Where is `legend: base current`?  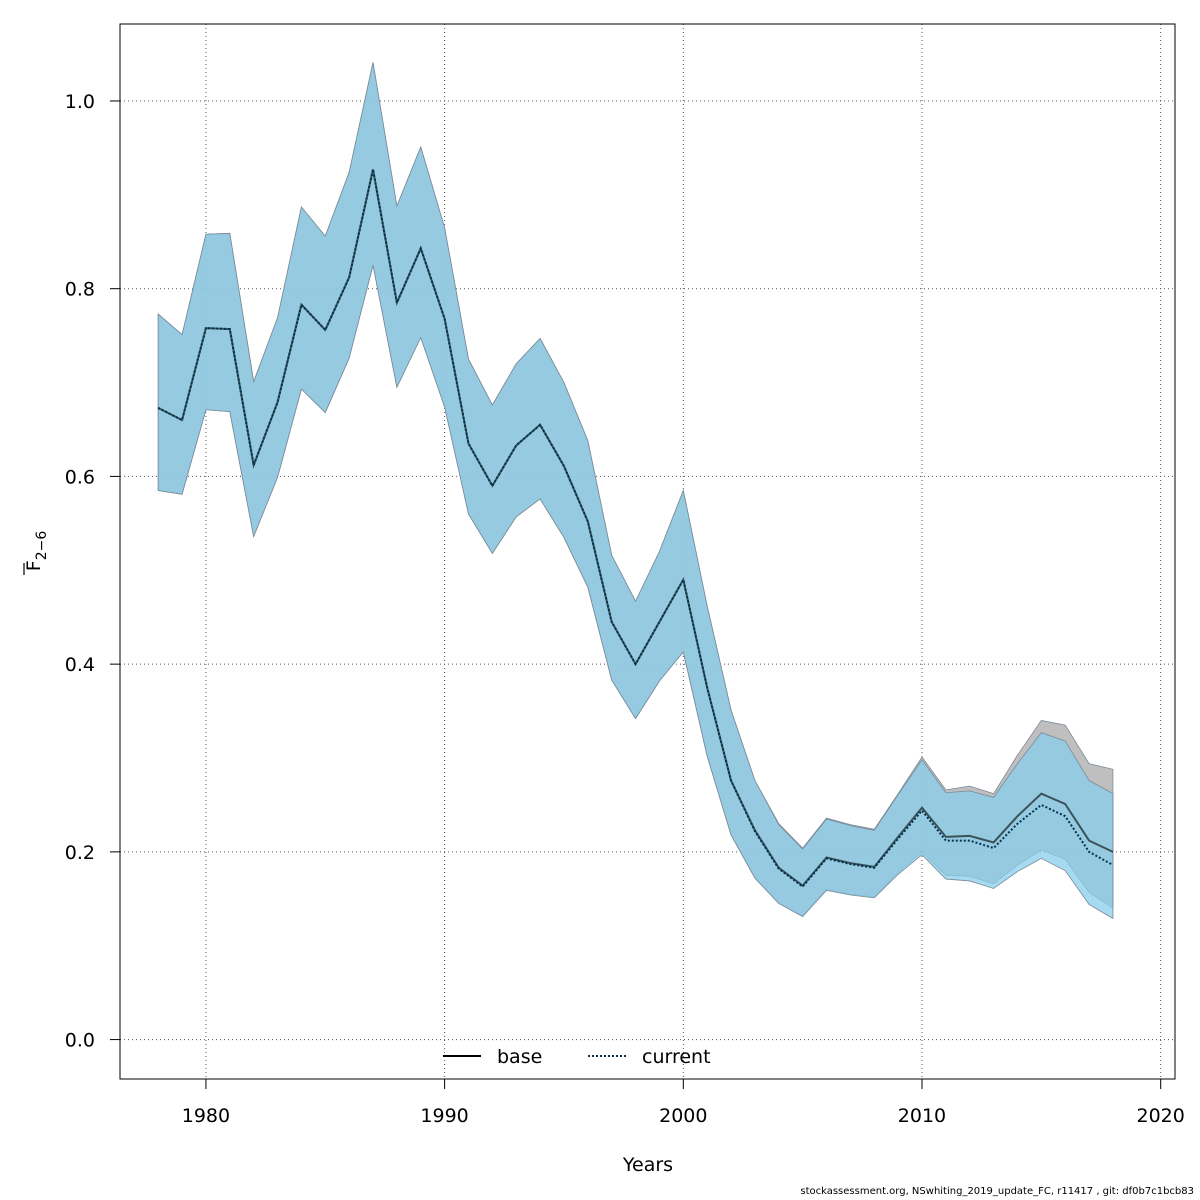
legend: base current is located at coordinates (577, 1057).